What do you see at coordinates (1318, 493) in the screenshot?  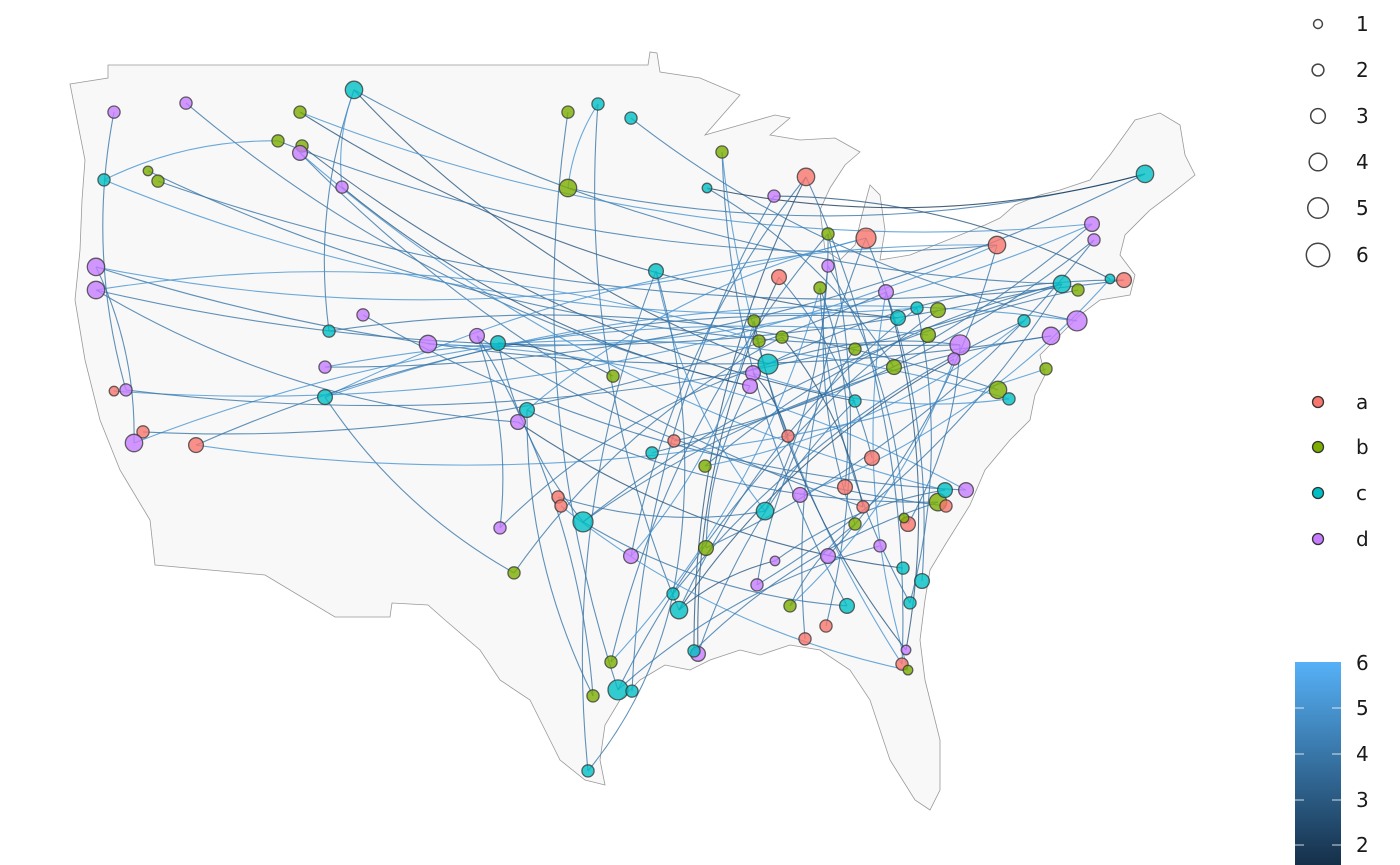 I see `legend-group-key-c` at bounding box center [1318, 493].